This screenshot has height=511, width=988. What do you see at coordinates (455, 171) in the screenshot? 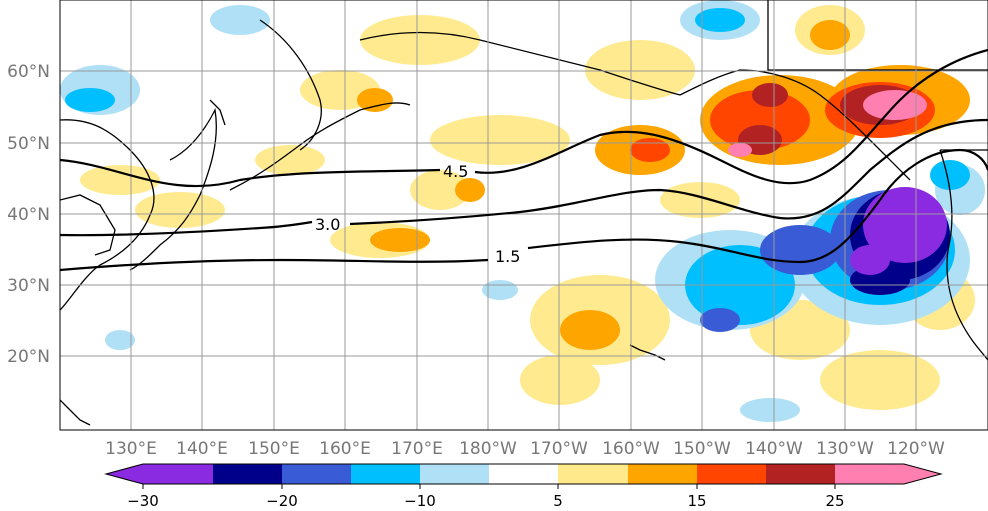
I see `contour-label-4-5: 4.5` at bounding box center [455, 171].